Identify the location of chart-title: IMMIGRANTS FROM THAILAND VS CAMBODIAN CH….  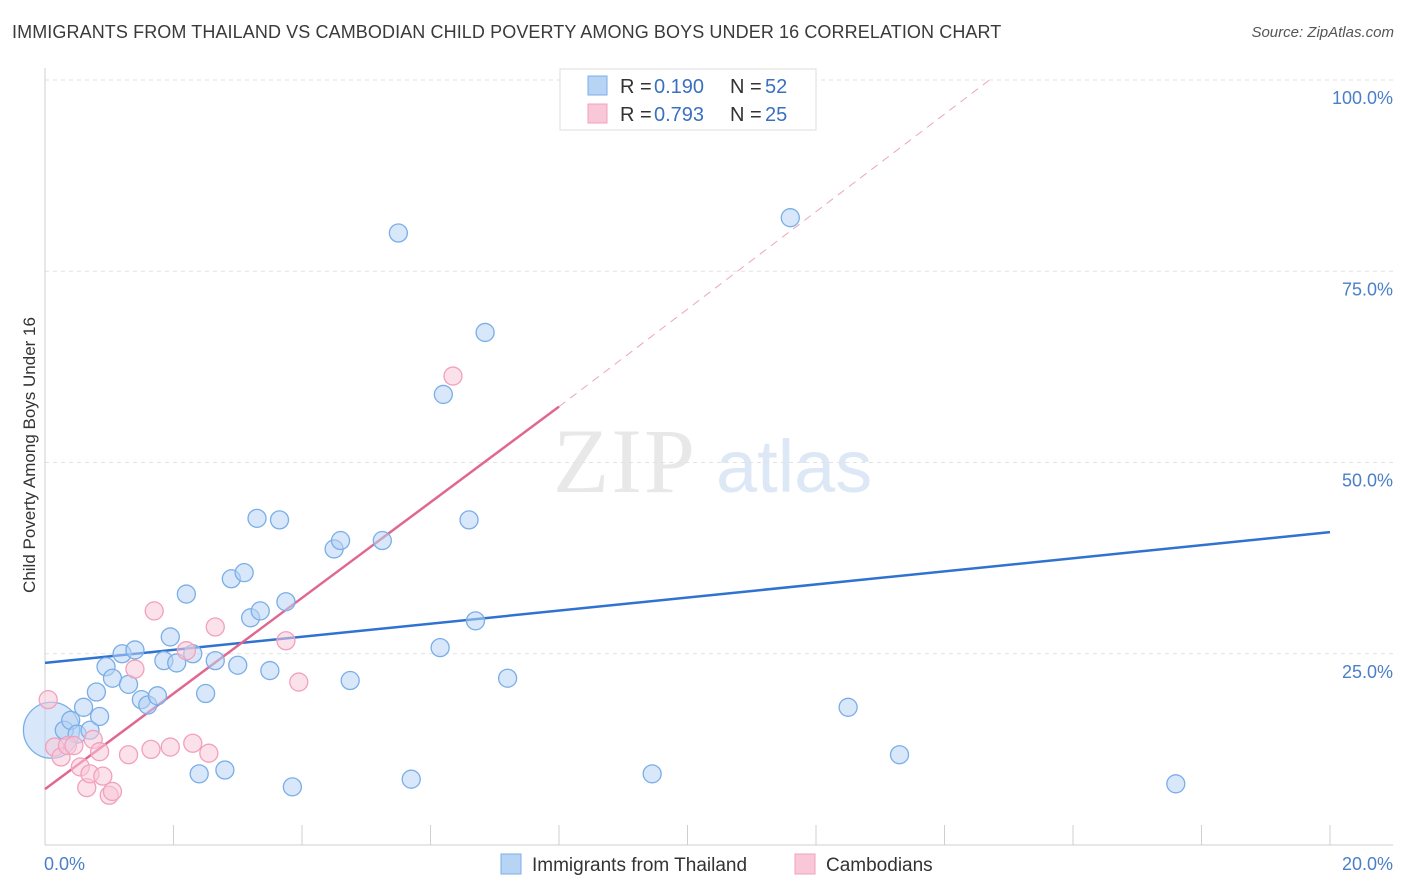
(507, 32).